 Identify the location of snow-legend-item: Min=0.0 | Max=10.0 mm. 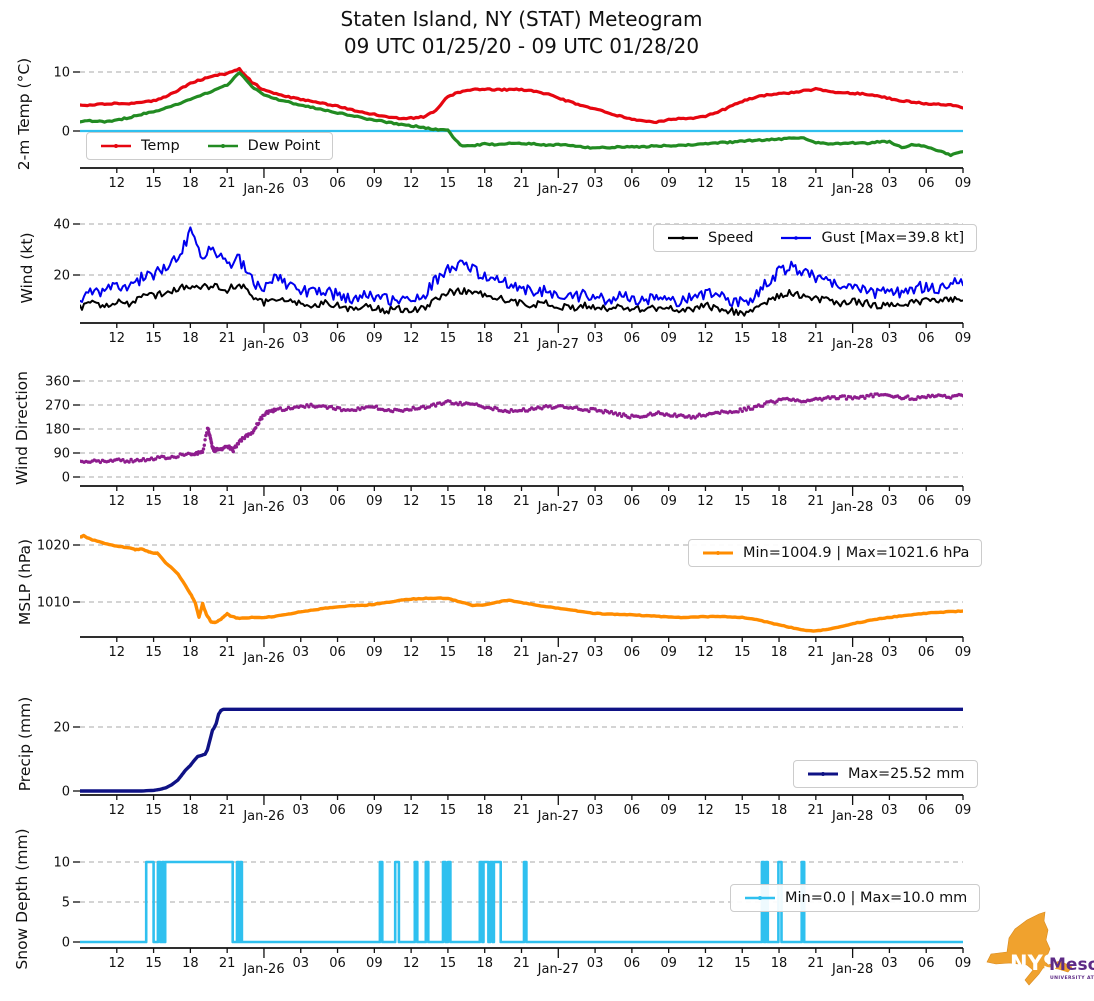
(855, 898).